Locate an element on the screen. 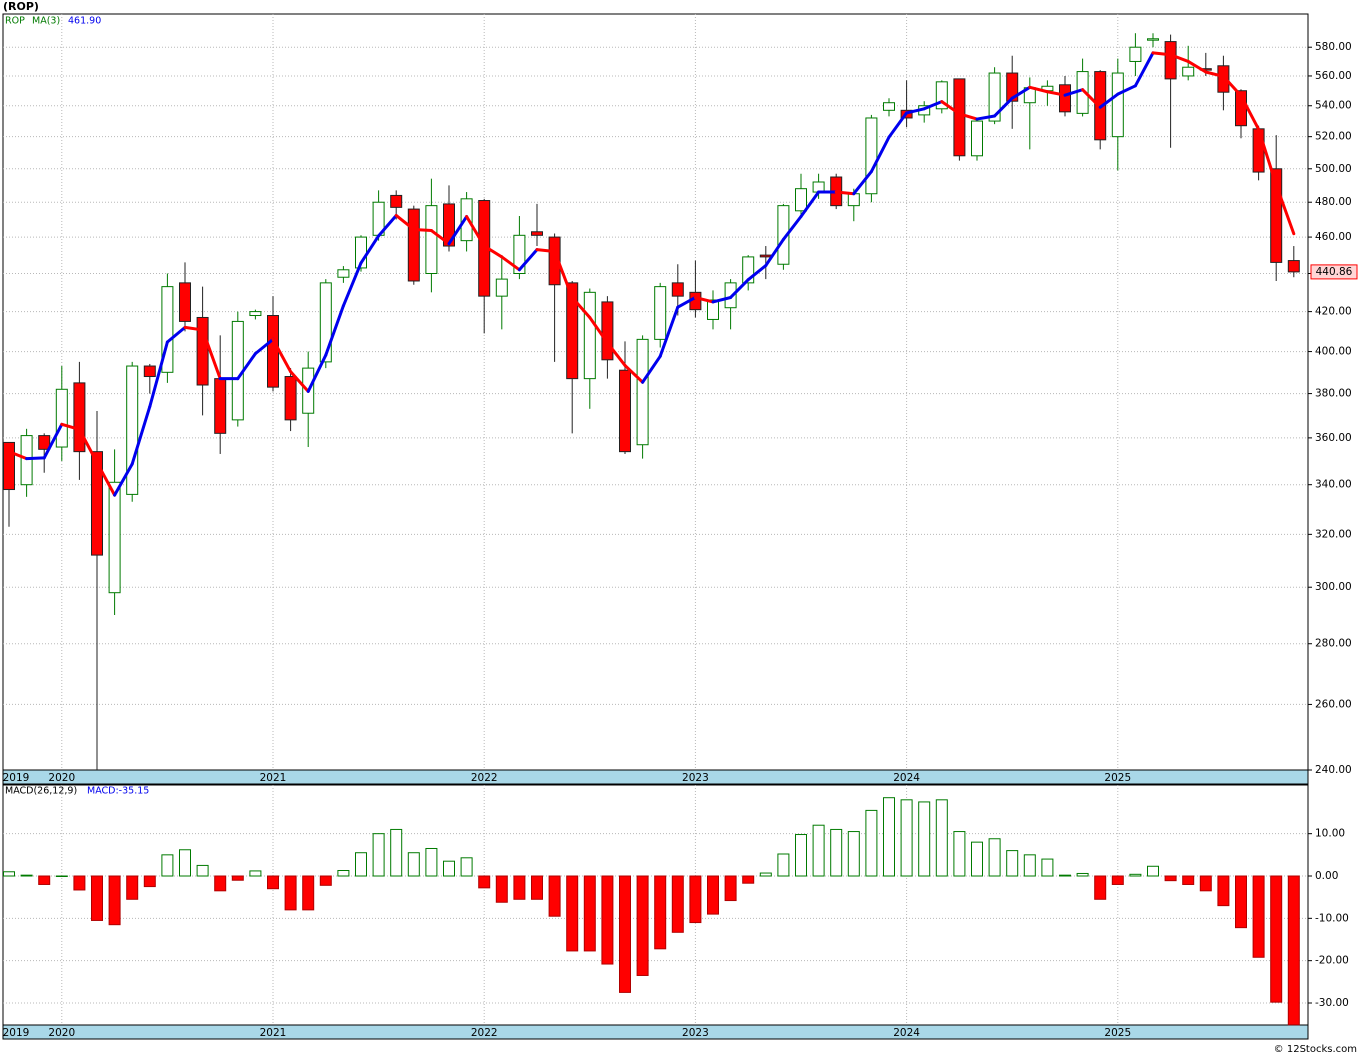 Image resolution: width=1360 pixels, height=1056 pixels. y-tick-label: 240.00 is located at coordinates (1333, 770).